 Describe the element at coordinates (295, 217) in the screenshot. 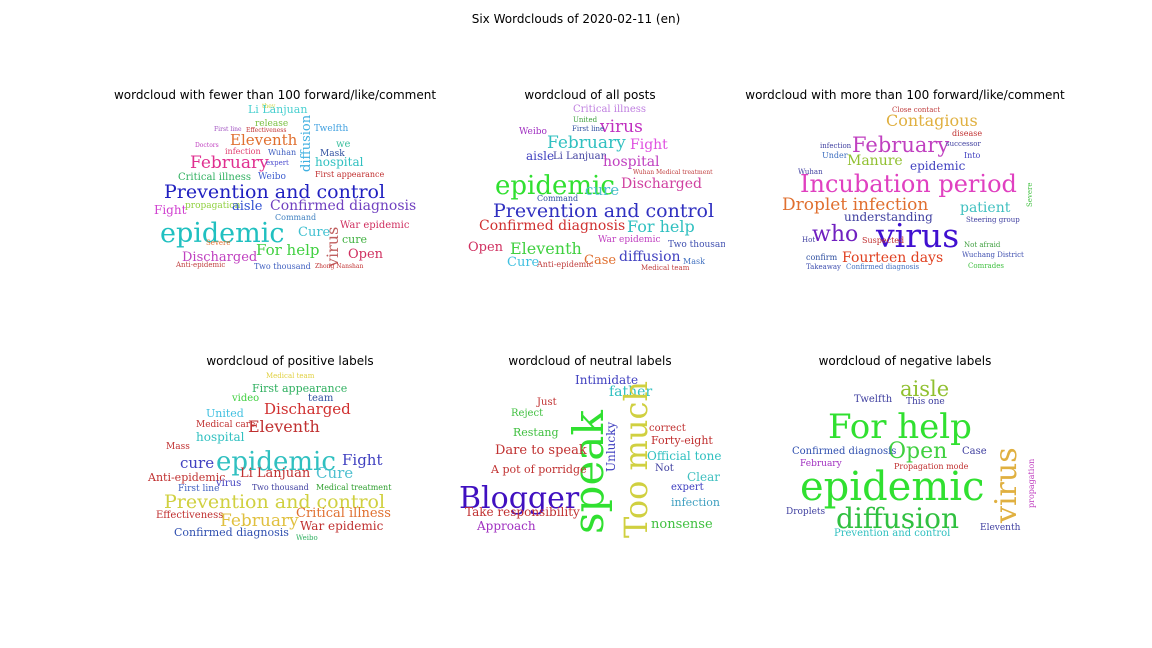

I see `cloud-word: Command` at that location.